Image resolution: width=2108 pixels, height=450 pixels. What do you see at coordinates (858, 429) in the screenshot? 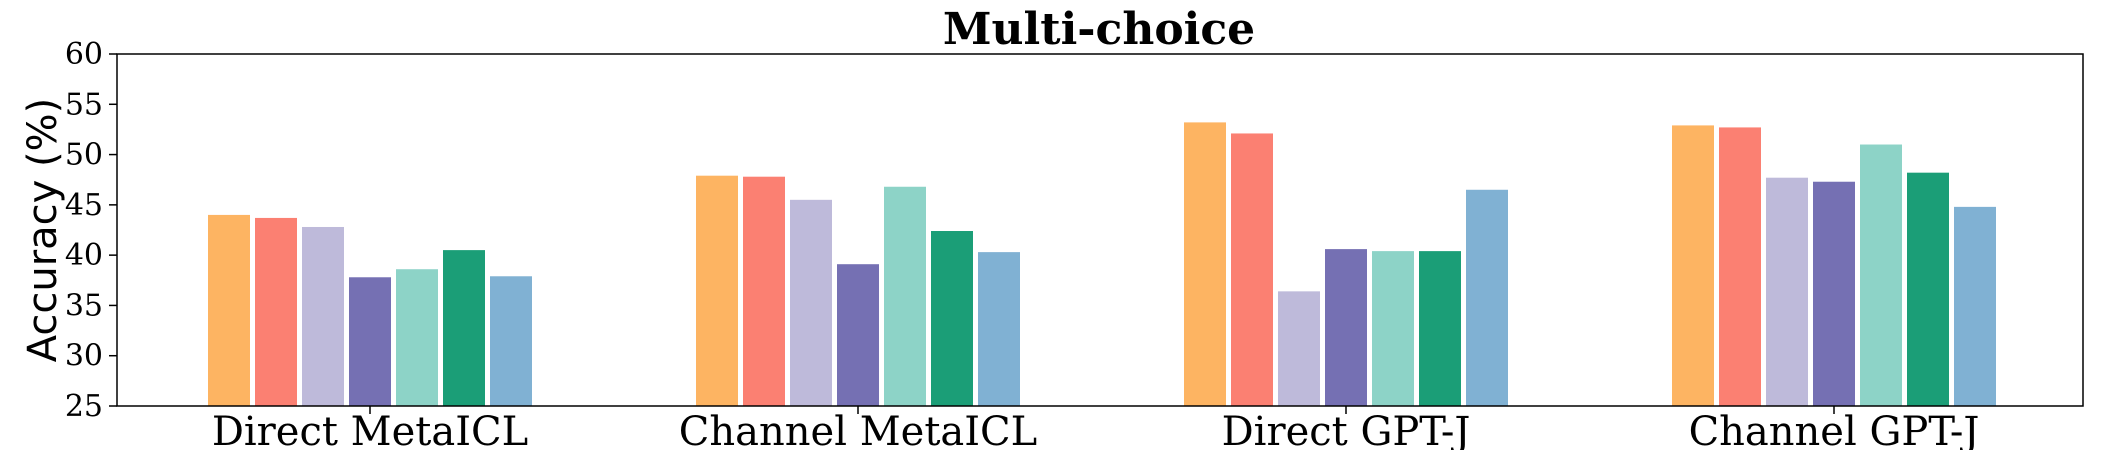
I see `x-tick-label: Channel MetaICL` at bounding box center [858, 429].